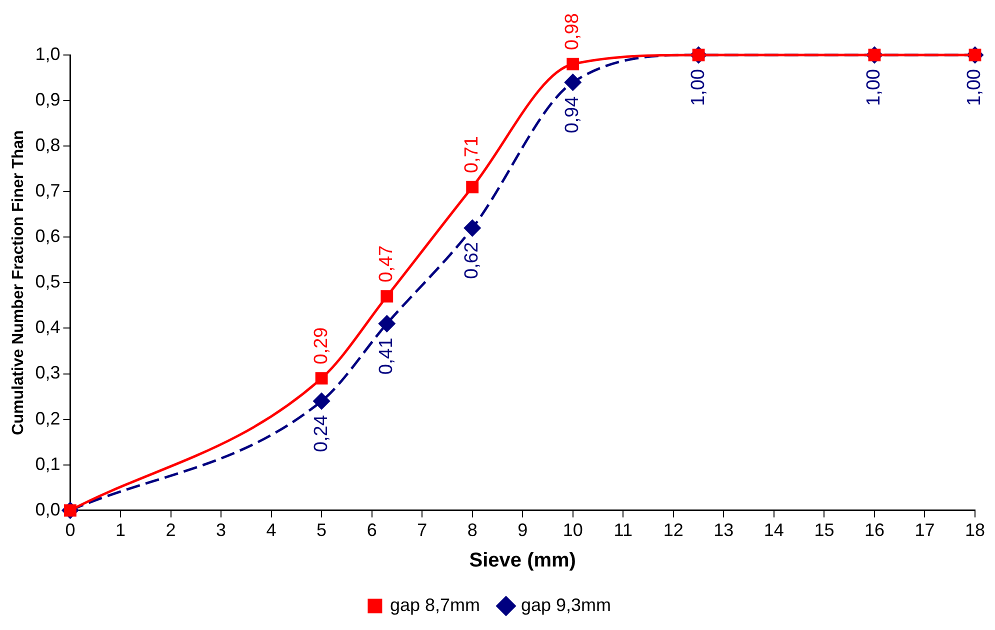 Image resolution: width=995 pixels, height=630 pixels. What do you see at coordinates (566, 604) in the screenshot?
I see `legend-label: gap 9,3mm` at bounding box center [566, 604].